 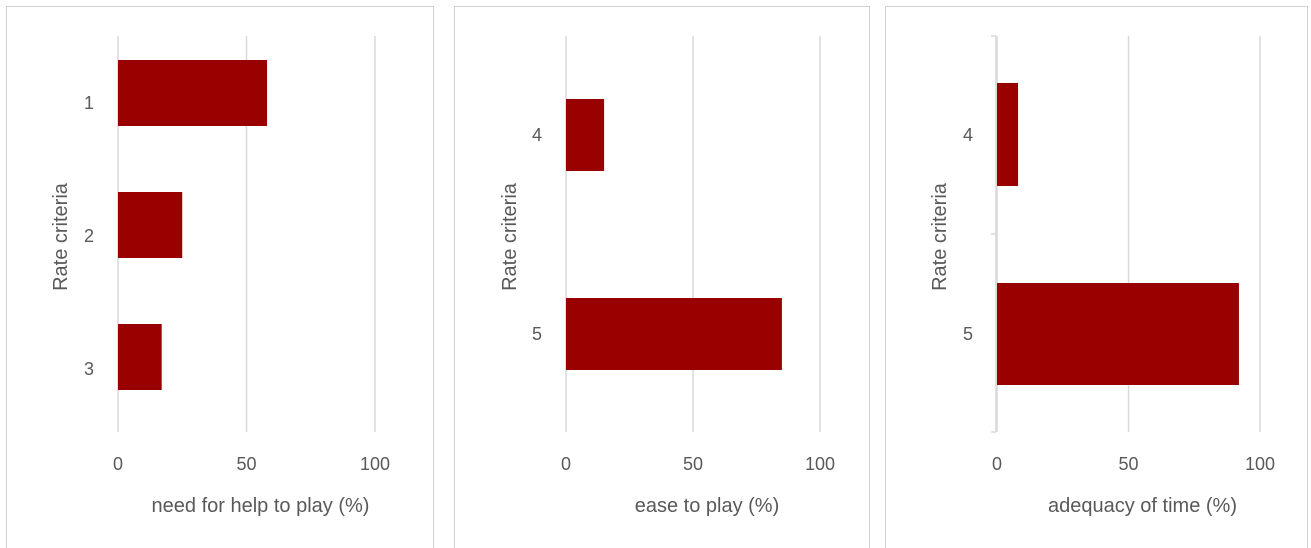 I want to click on x-tick-label-adequacy-of-time-1: 50, so click(x=1128, y=464).